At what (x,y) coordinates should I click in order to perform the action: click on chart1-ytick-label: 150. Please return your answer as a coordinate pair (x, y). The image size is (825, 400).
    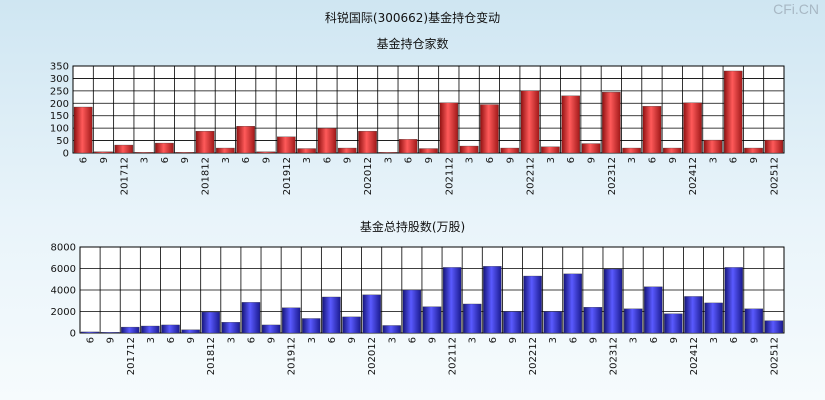
    Looking at the image, I should click on (59, 116).